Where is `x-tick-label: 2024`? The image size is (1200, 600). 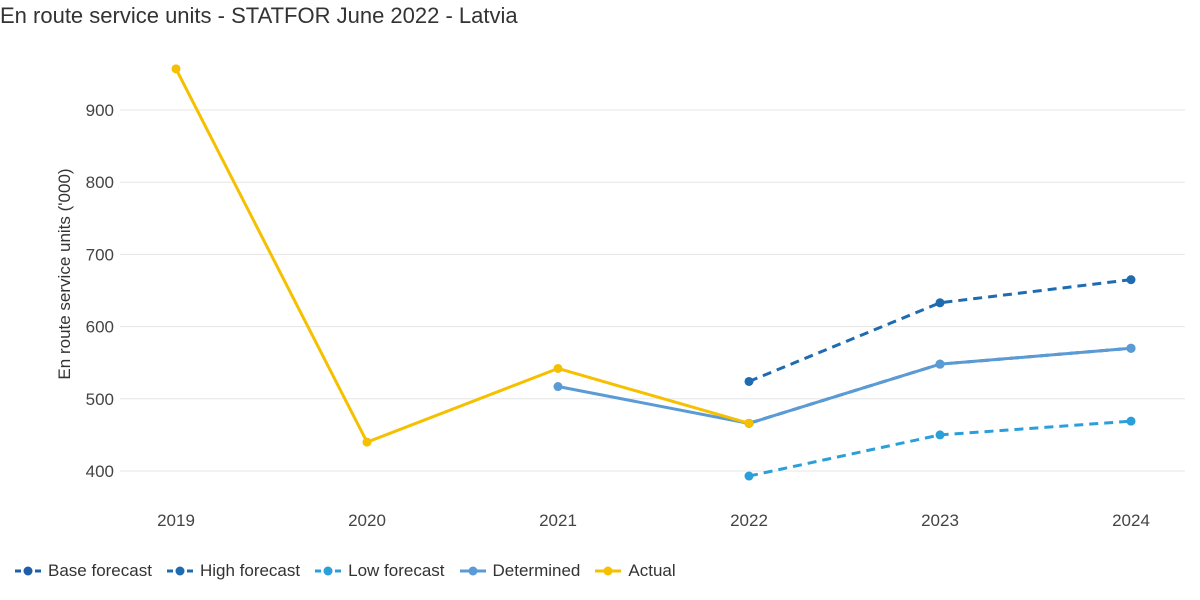 x-tick-label: 2024 is located at coordinates (1131, 520).